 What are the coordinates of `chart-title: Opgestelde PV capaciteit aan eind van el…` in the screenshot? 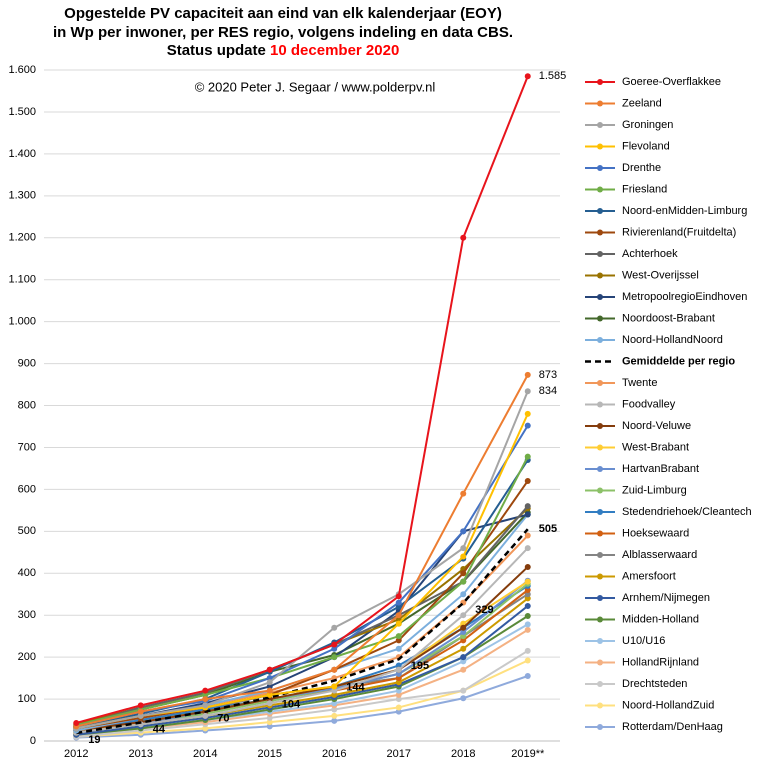 It's located at (283, 13).